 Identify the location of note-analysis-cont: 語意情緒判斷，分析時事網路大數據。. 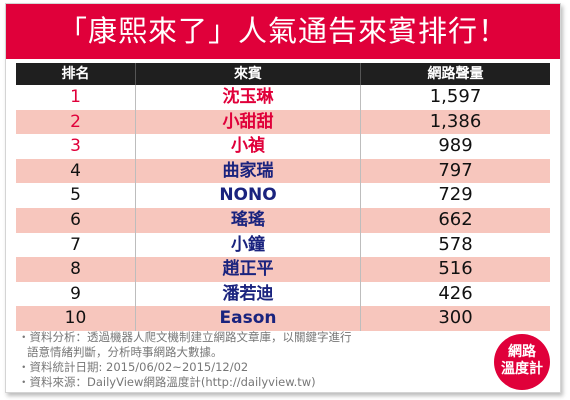
(125, 352).